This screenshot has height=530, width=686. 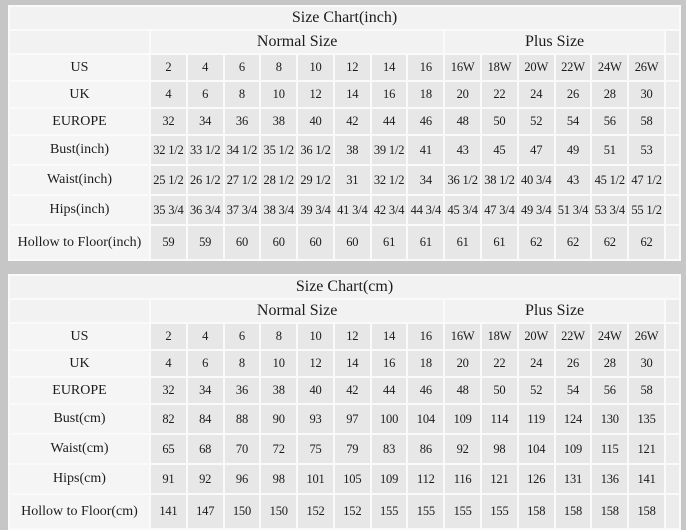 I want to click on size-value-cell: 38 1/2, so click(x=499, y=180).